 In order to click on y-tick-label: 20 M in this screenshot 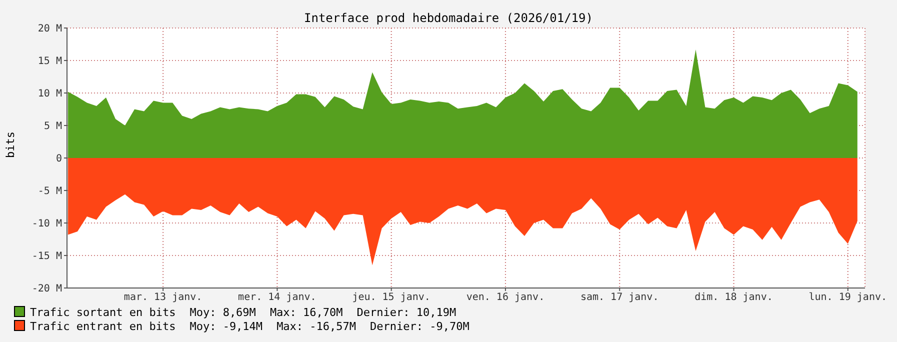, I will do `click(50, 29)`.